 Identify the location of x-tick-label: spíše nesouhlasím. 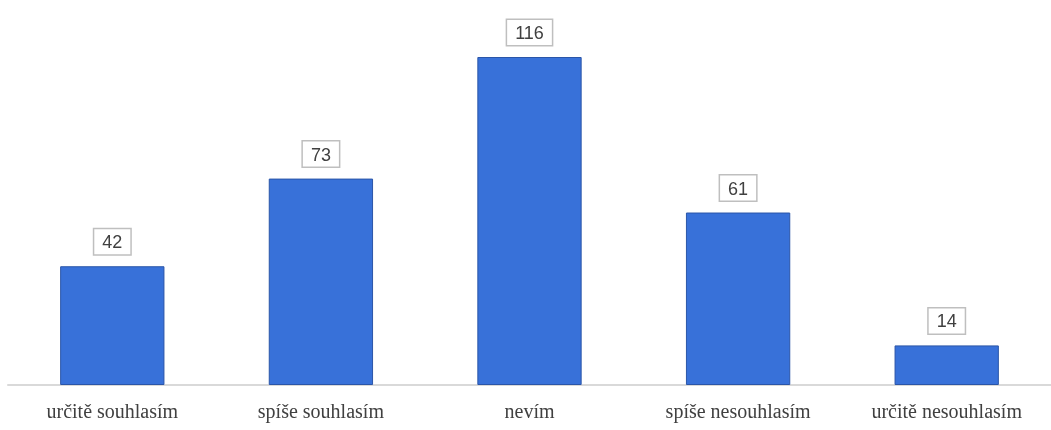
(738, 411).